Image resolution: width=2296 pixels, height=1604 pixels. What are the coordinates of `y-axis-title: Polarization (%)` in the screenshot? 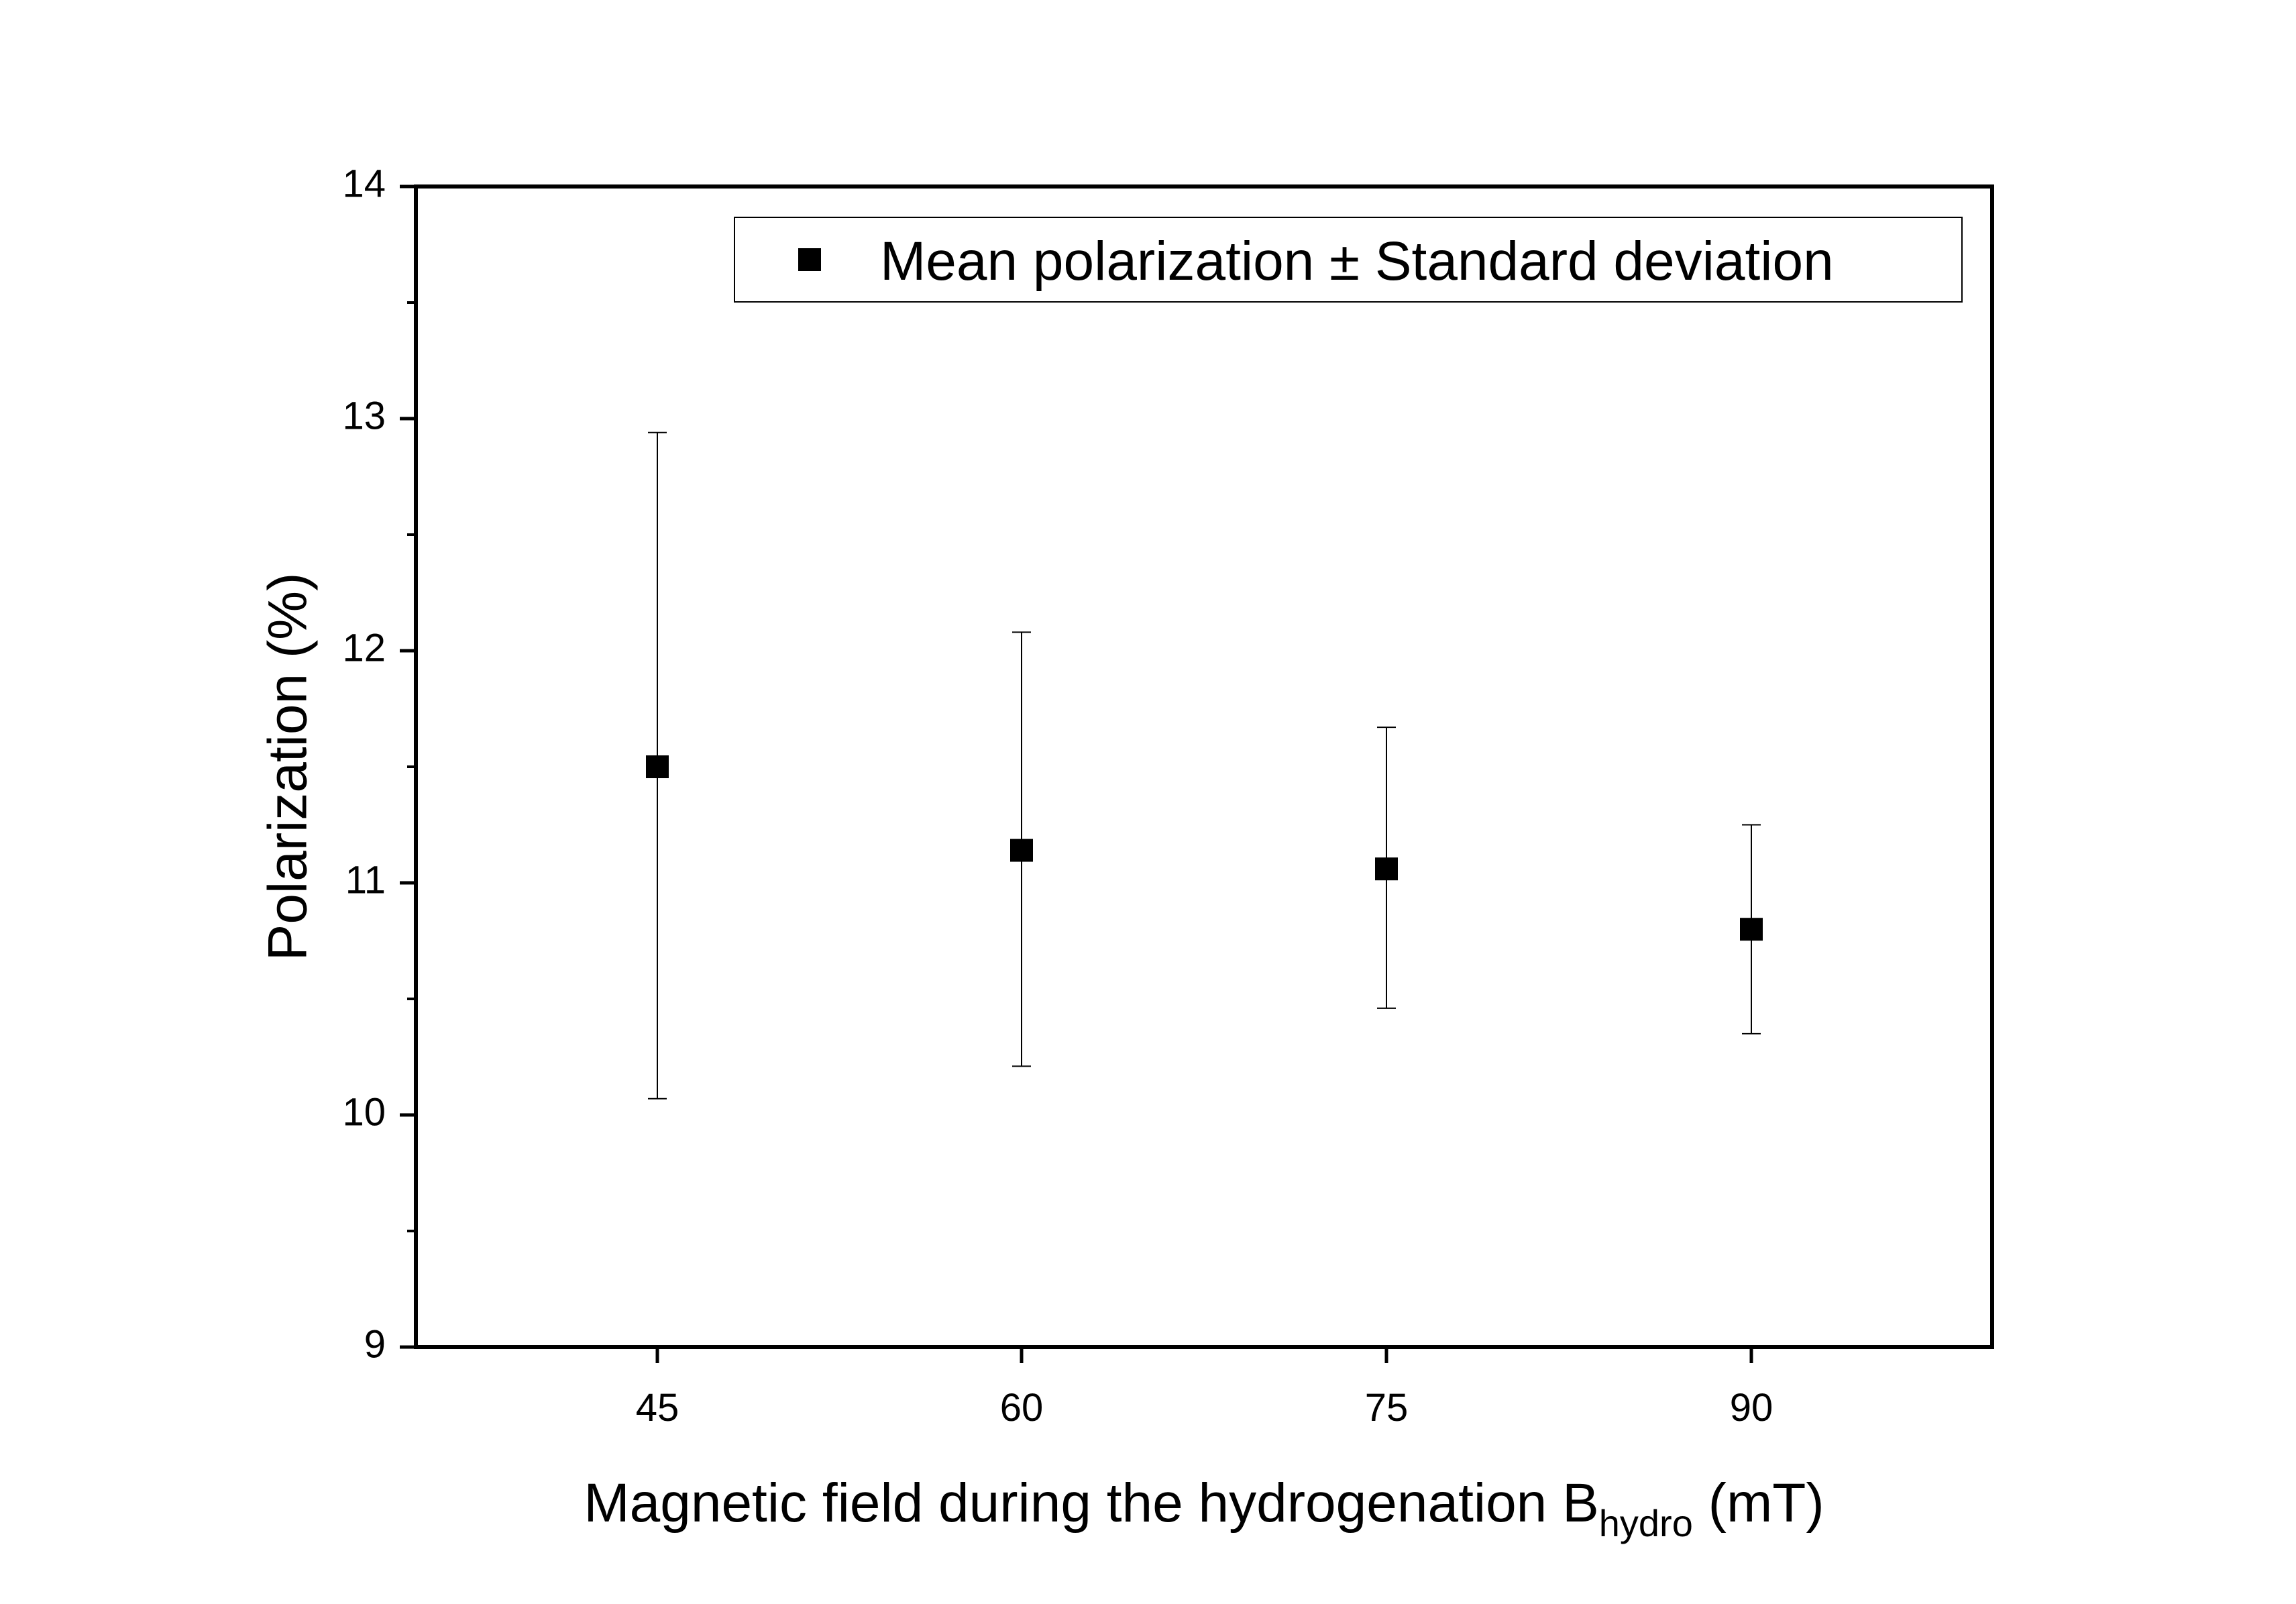 It's located at (288, 767).